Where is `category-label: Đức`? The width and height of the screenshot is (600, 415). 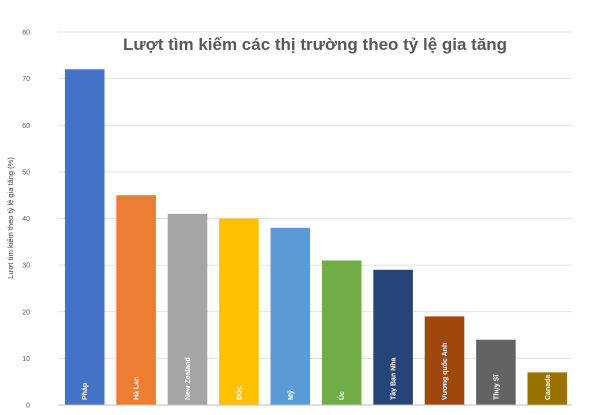
category-label: Đức is located at coordinates (239, 393).